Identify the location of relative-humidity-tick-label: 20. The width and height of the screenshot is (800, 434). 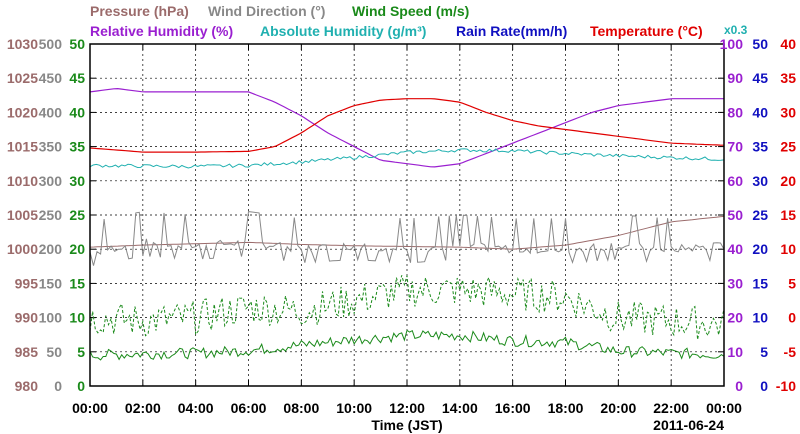
(735, 318).